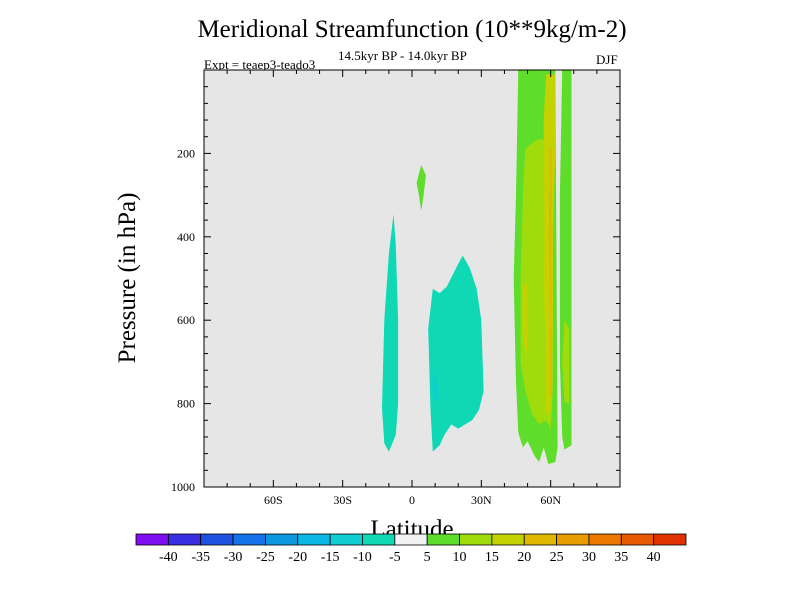 The height and width of the screenshot is (600, 800). Describe the element at coordinates (168, 557) in the screenshot. I see `colorbar-label: -40` at that location.